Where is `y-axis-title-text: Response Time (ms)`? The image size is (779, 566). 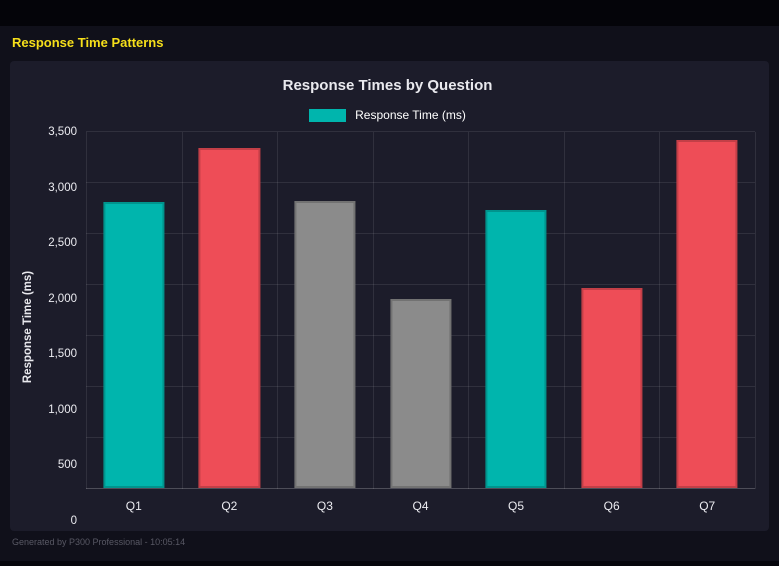
y-axis-title-text: Response Time (ms) is located at coordinates (28, 326).